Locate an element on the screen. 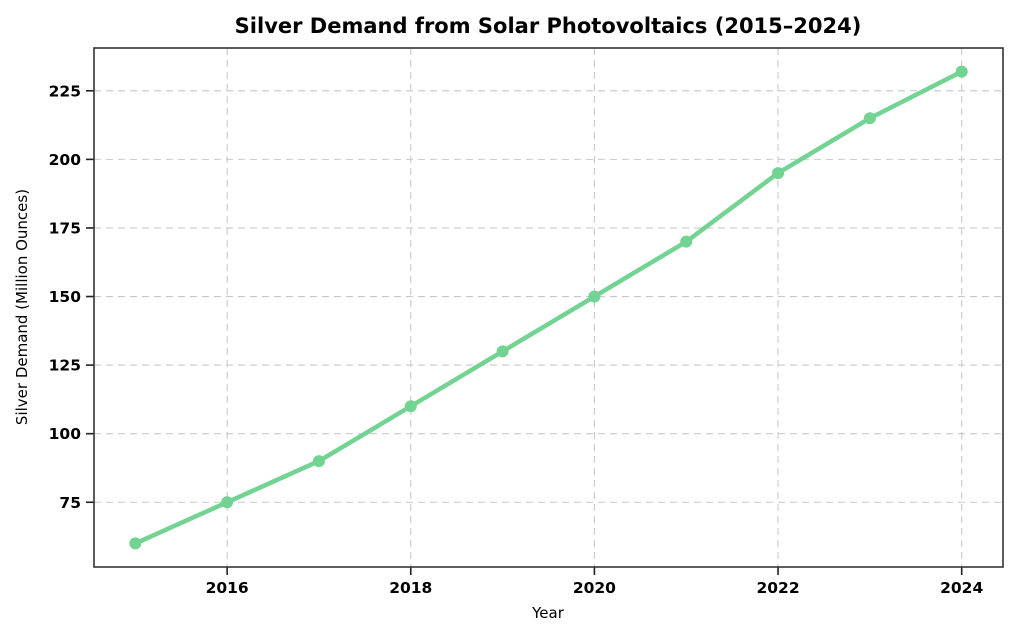 The width and height of the screenshot is (1024, 640). y-tick-label: 200 is located at coordinates (65, 160).